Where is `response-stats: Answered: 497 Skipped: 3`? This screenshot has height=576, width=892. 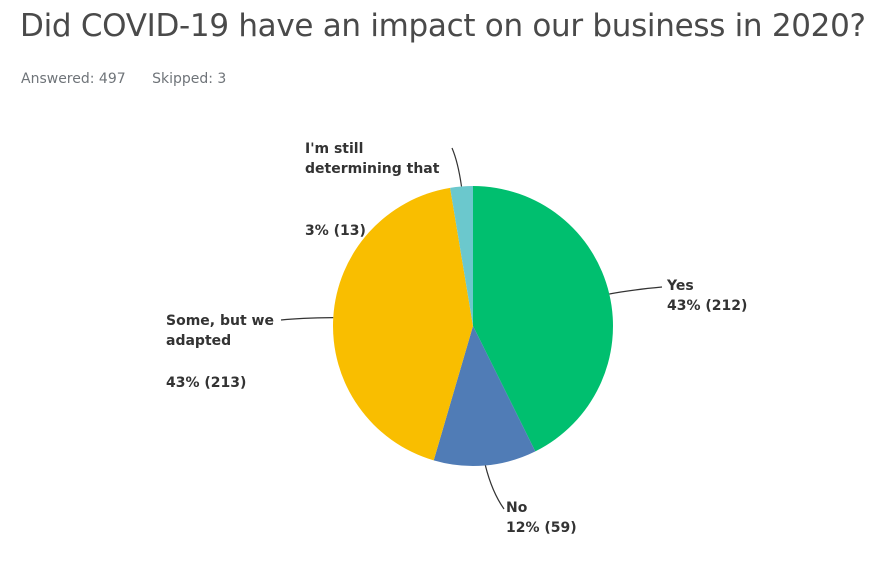
response-stats: Answered: 497 Skipped: 3 is located at coordinates (134, 79).